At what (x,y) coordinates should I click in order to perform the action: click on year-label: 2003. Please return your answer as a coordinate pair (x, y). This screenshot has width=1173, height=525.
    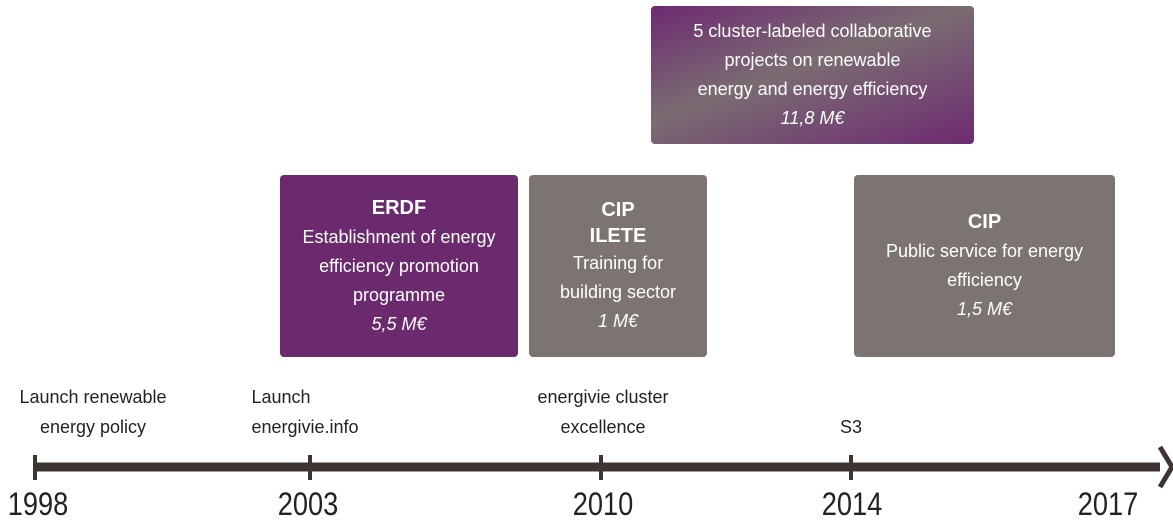
    Looking at the image, I should click on (308, 504).